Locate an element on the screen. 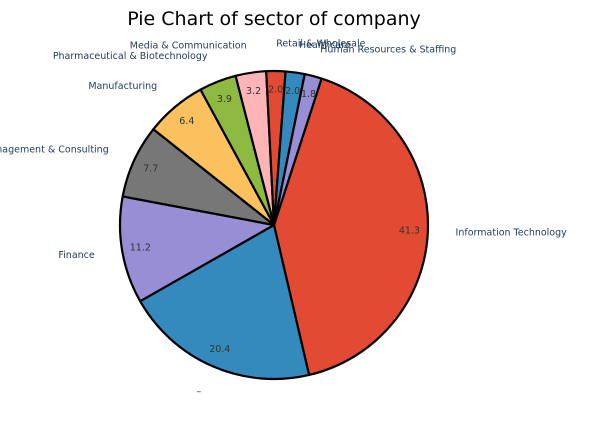 The width and height of the screenshot is (602, 428). pie-slice-human-resources-staffing is located at coordinates (297, 149).